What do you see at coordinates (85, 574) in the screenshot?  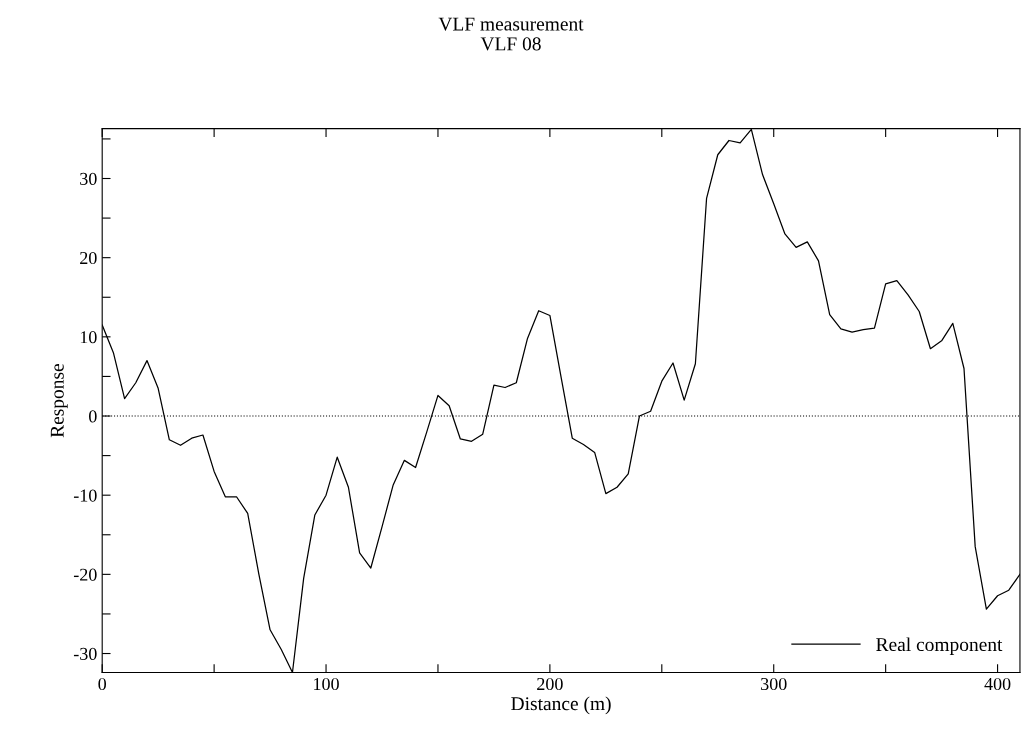 I see `y-tick-label: -20` at bounding box center [85, 574].